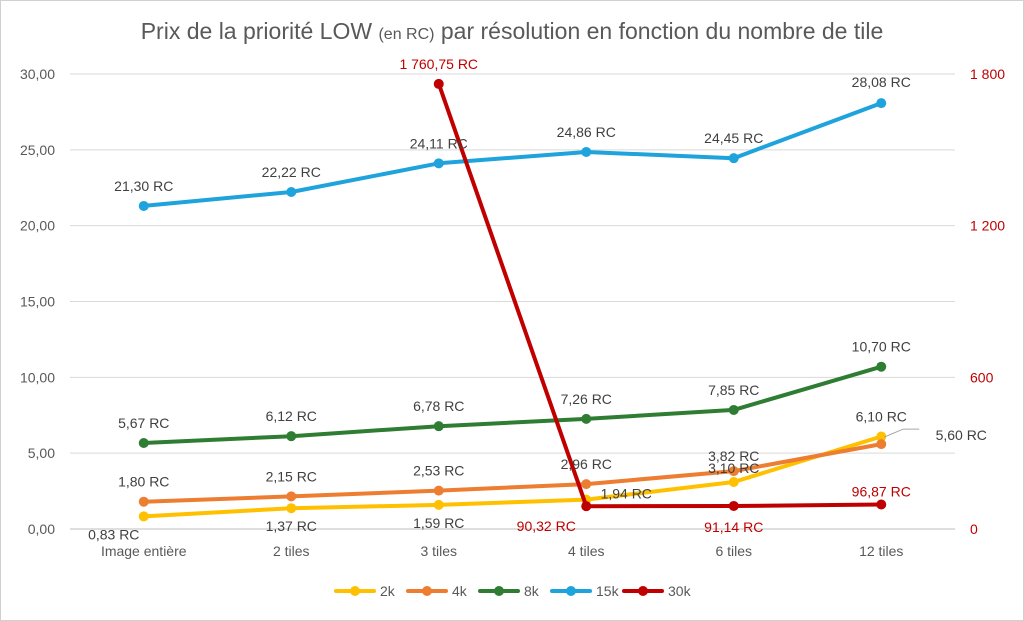 The image size is (1024, 621). Describe the element at coordinates (113, 534) in the screenshot. I see `data-label-2k: 0,83 RC` at that location.